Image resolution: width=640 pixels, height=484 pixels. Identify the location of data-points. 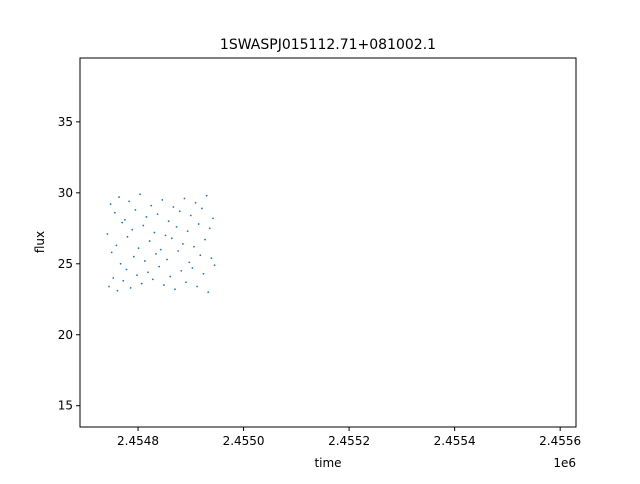
(161, 243).